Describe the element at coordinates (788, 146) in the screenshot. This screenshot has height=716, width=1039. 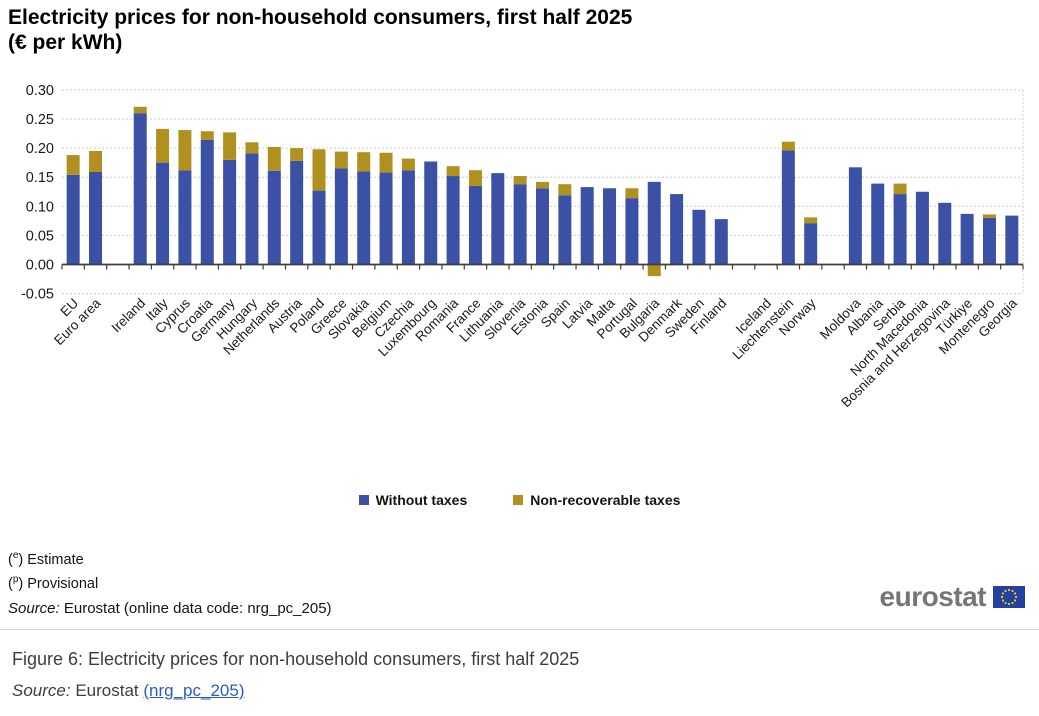
I see `bar-non-recoverable-taxes-Liechtenstein` at that location.